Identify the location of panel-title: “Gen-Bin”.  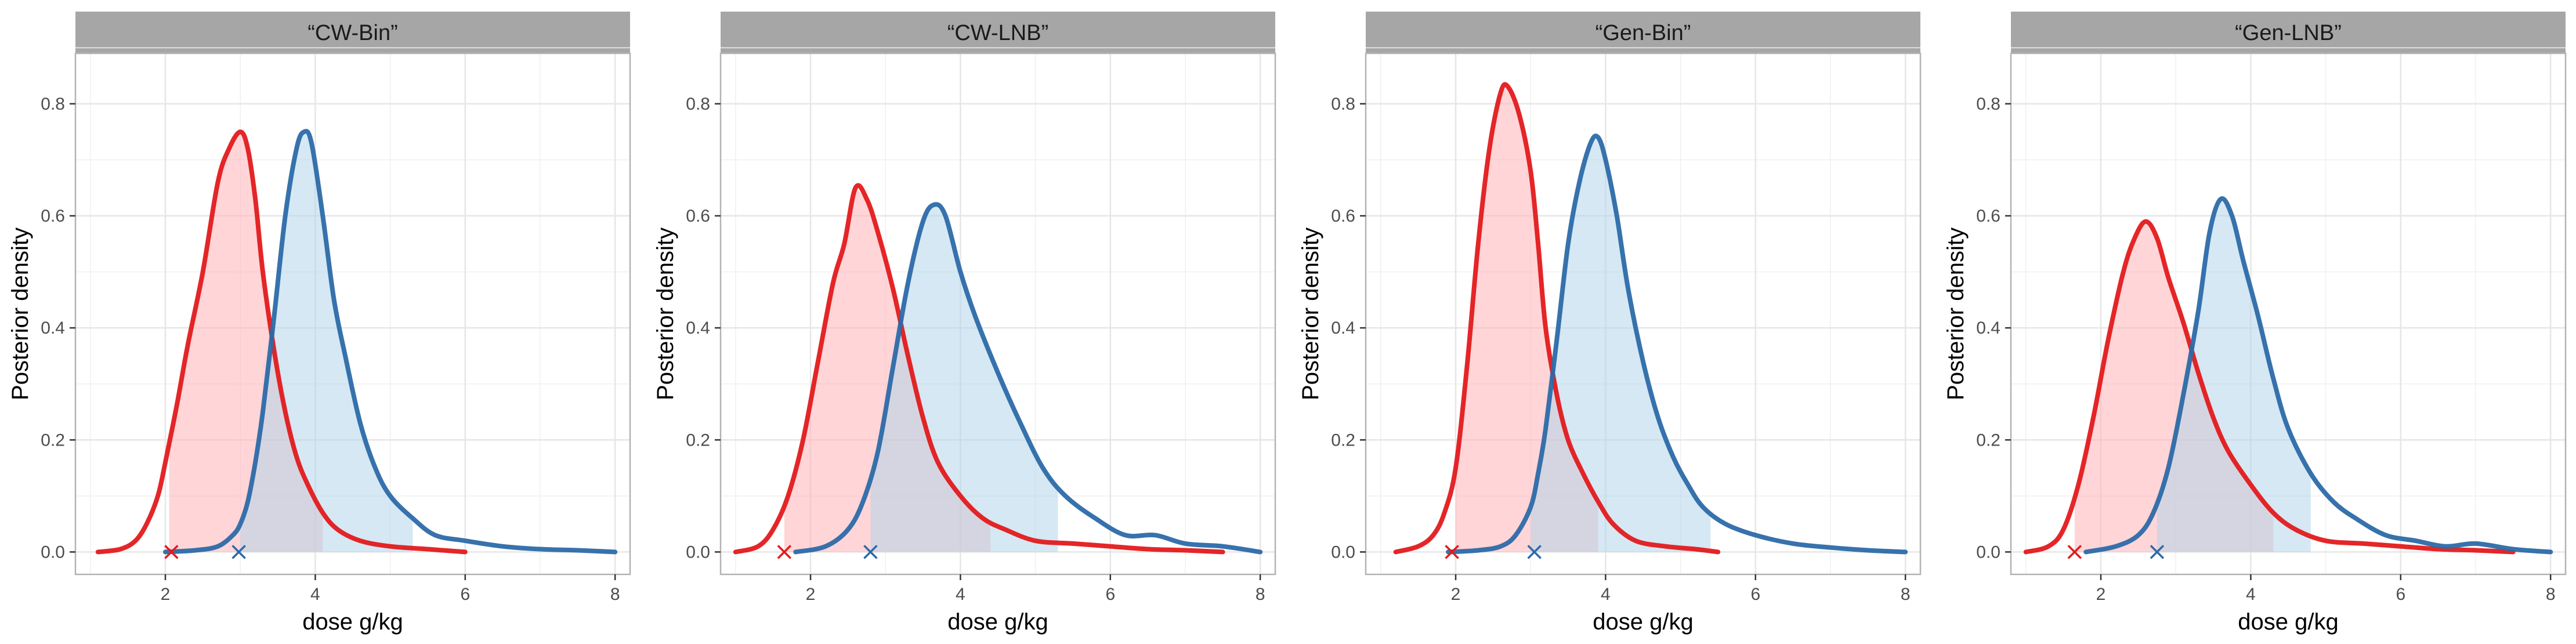
(1643, 33).